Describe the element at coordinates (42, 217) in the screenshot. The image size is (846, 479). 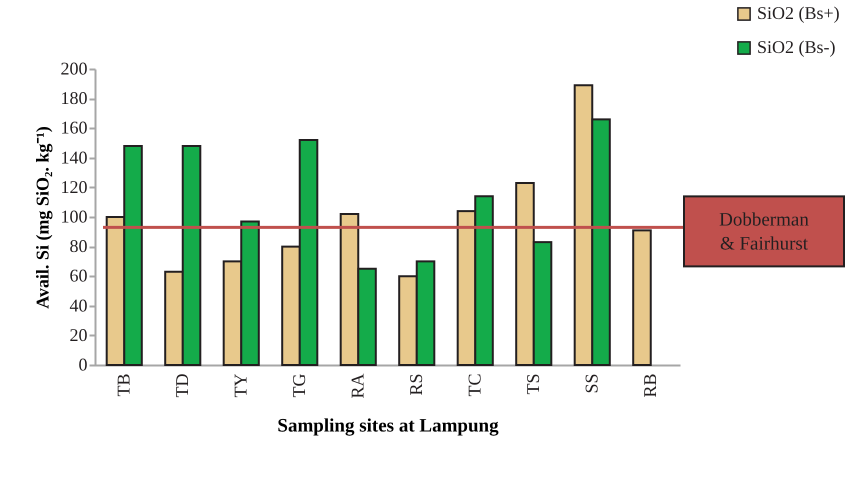
I see `y-axis-title: Avail. Si (mg SiO₂. kg⁻¹)` at that location.